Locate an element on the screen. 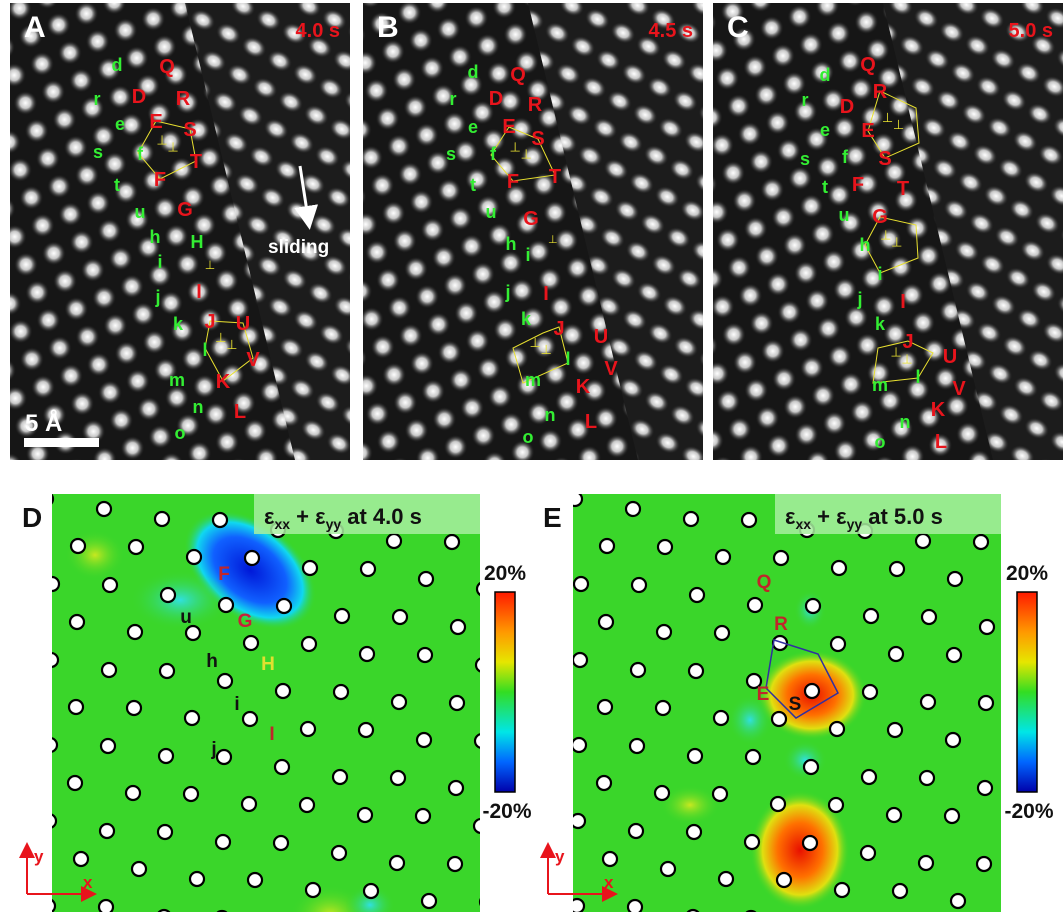 Image resolution: width=1064 pixels, height=919 pixels. colorbar is located at coordinates (1027, 692).